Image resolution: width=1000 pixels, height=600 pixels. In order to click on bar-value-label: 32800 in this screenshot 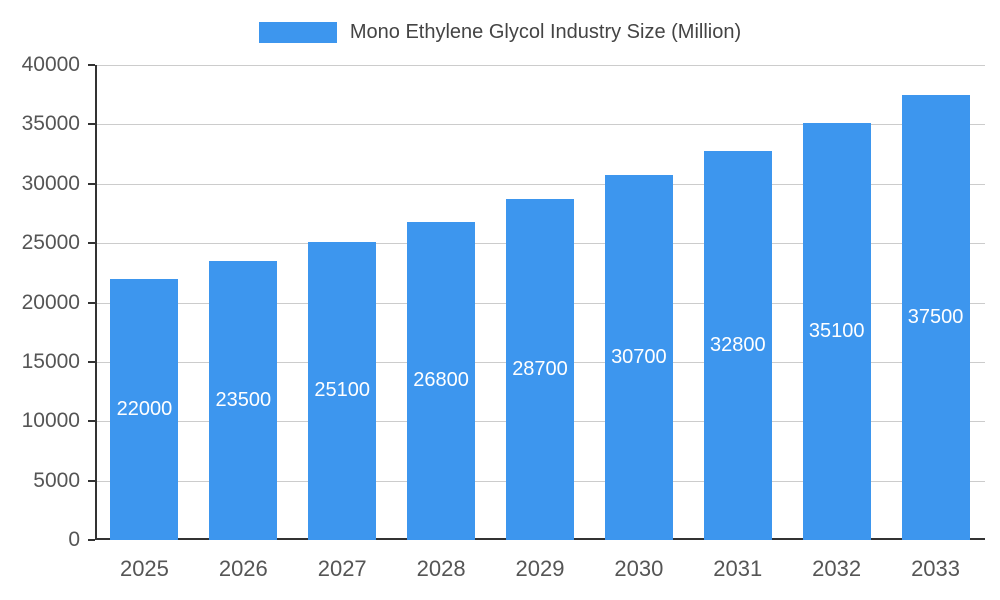, I will do `click(737, 344)`.